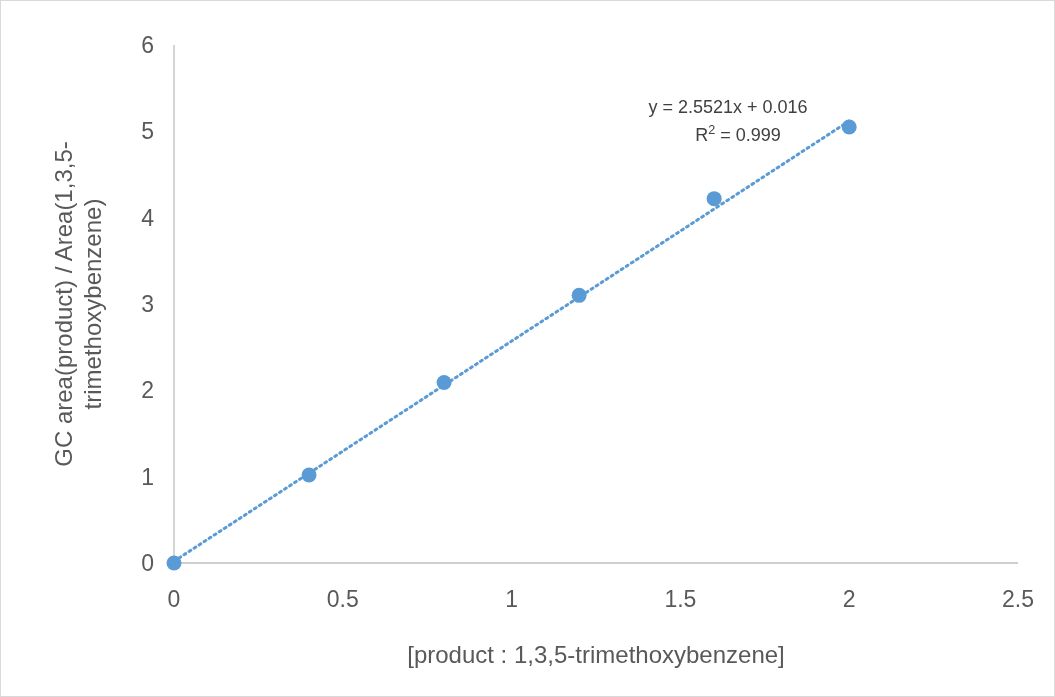 The width and height of the screenshot is (1055, 697). I want to click on y-tick-label: 2, so click(147, 390).